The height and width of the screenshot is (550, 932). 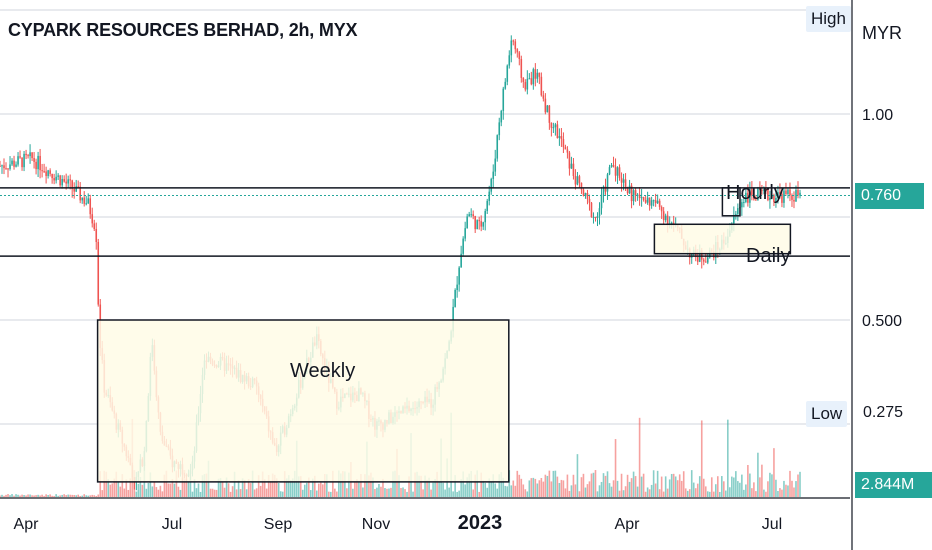 What do you see at coordinates (828, 19) in the screenshot?
I see `high-label: High` at bounding box center [828, 19].